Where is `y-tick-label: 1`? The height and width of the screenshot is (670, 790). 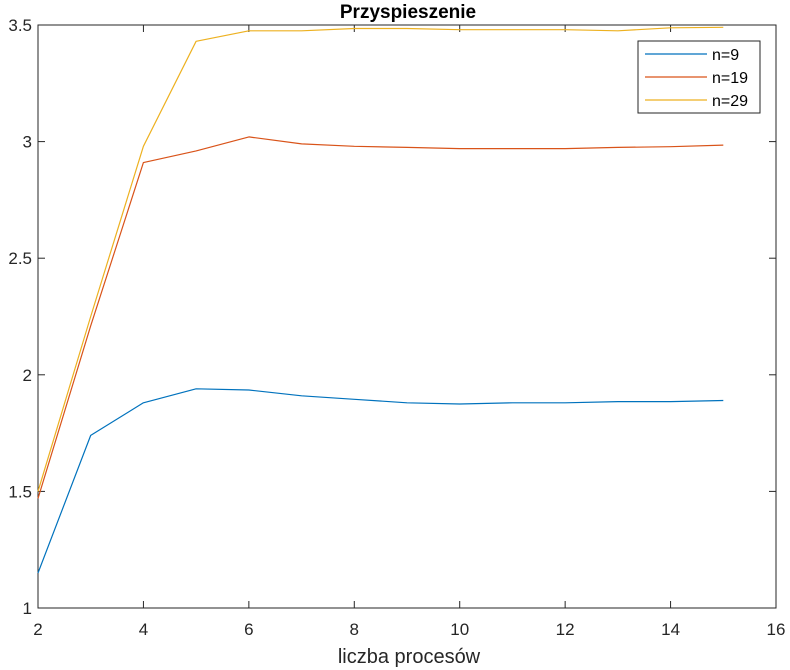 y-tick-label: 1 is located at coordinates (27, 608).